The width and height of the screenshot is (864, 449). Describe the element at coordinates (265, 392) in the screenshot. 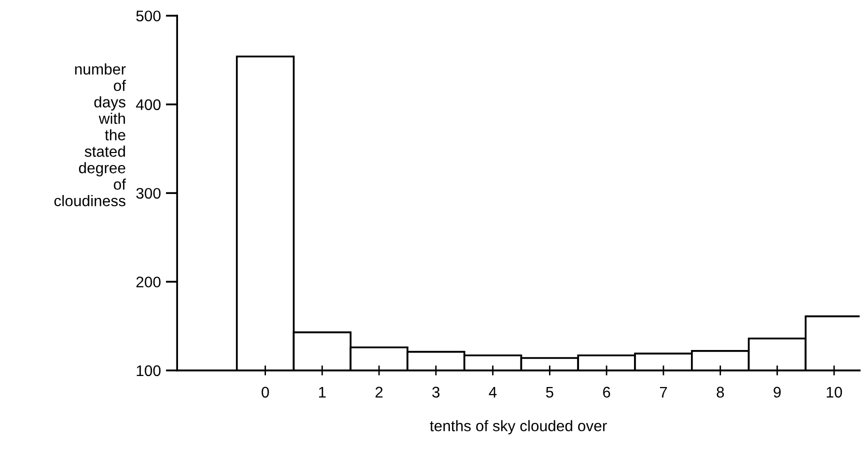

I see `x-tick-label: 0` at that location.